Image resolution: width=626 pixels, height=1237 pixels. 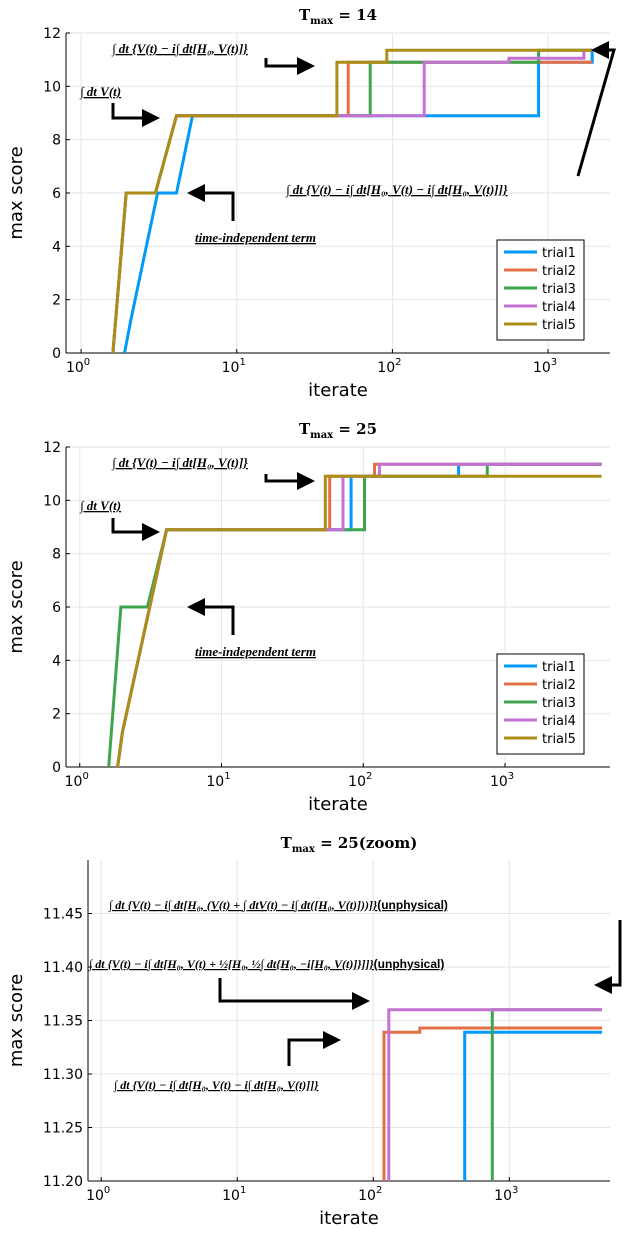 I want to click on y-tick-label: 11.25, so click(x=63, y=1129).